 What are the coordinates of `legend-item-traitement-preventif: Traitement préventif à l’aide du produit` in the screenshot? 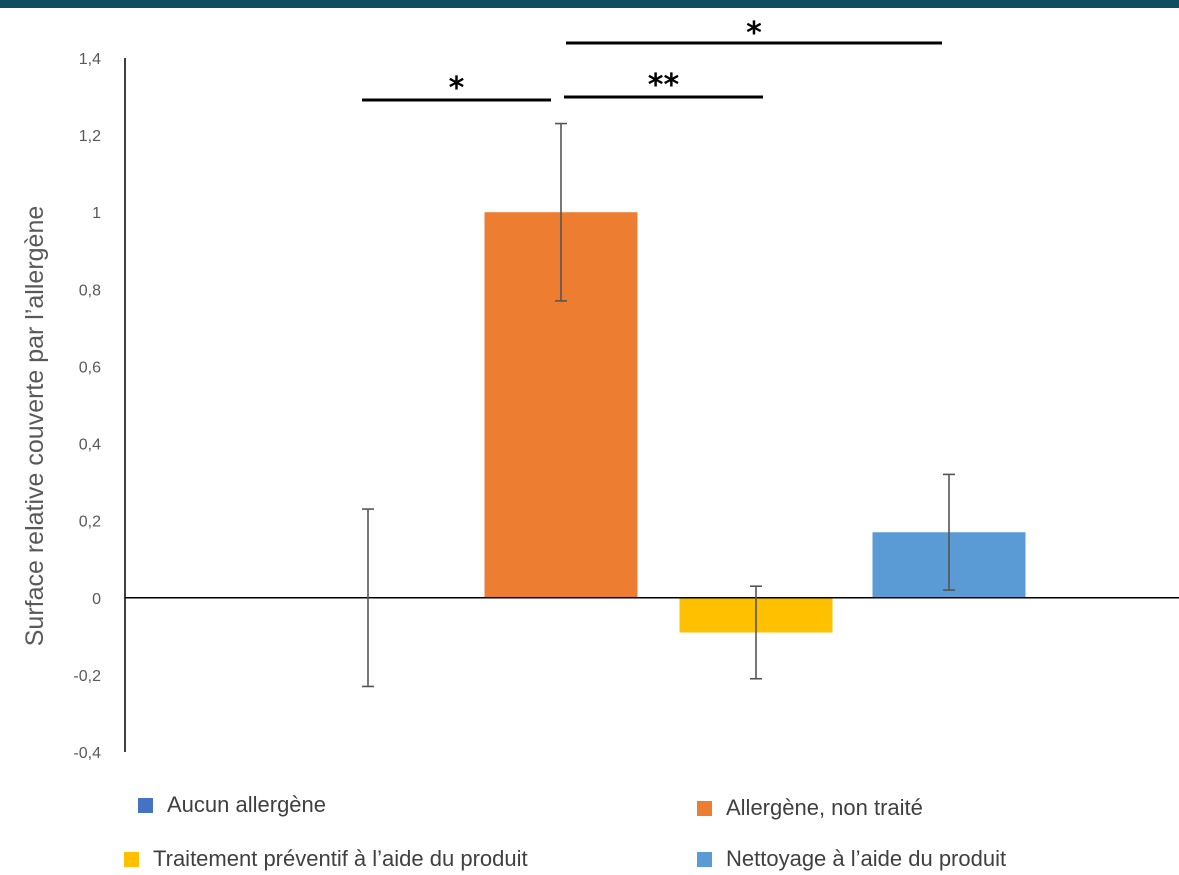 It's located at (326, 859).